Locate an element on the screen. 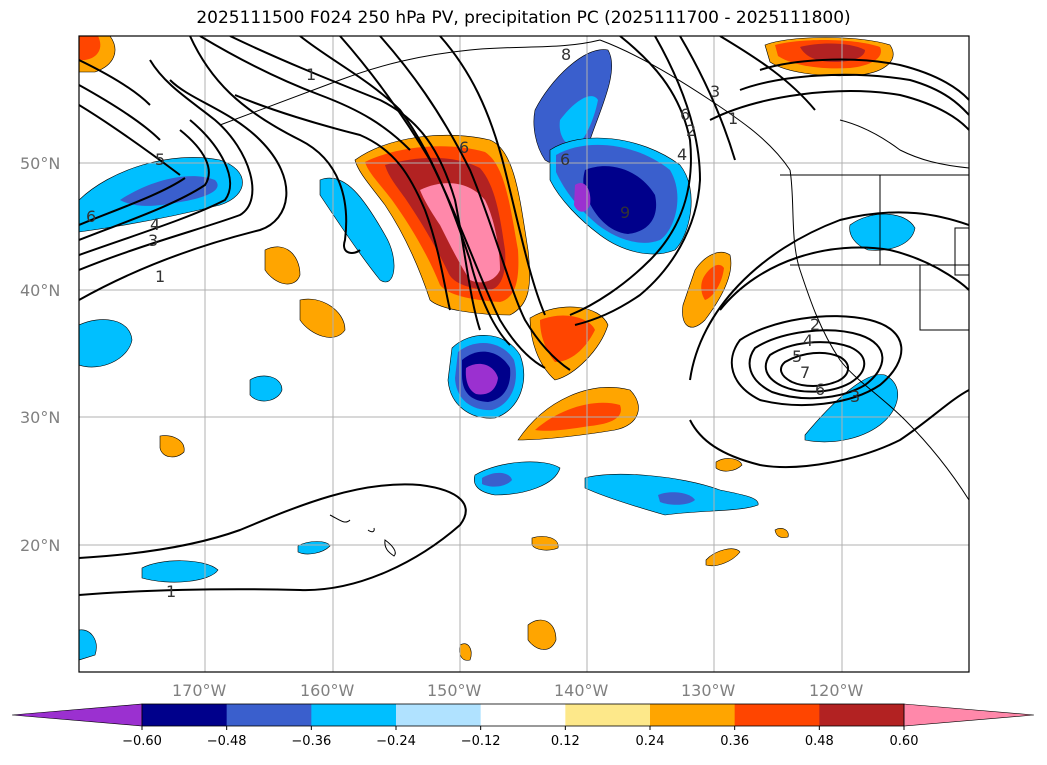 The height and width of the screenshot is (765, 1047). lon-label: 140°W is located at coordinates (581, 690).